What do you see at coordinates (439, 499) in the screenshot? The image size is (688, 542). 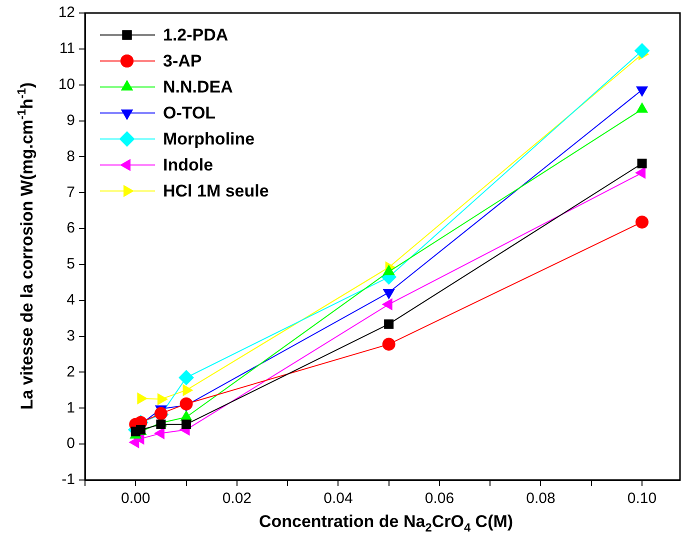 I see `x-tick-label: 0.06` at bounding box center [439, 499].